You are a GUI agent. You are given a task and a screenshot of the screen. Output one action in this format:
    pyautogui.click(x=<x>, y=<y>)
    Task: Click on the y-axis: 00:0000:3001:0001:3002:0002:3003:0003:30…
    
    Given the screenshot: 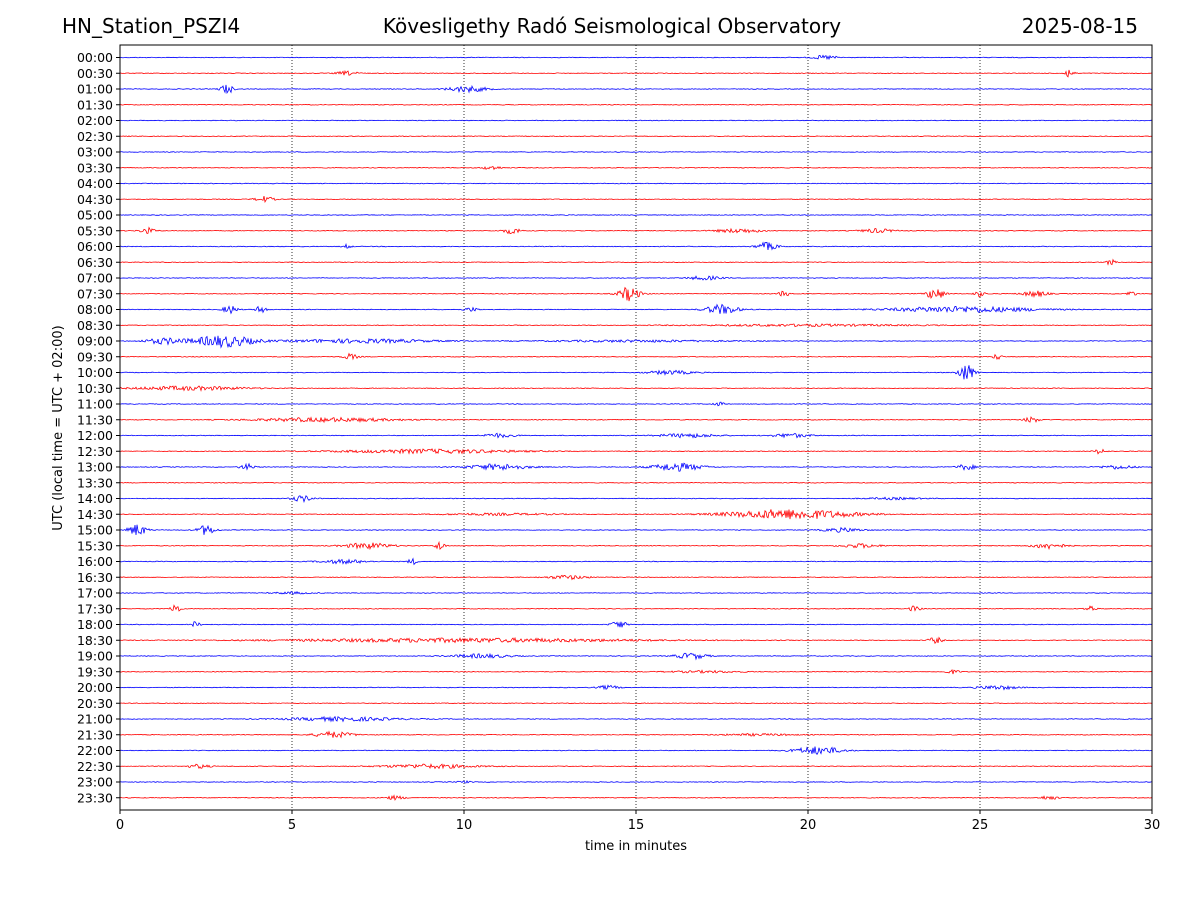 What is the action you would take?
    pyautogui.click(x=98, y=427)
    